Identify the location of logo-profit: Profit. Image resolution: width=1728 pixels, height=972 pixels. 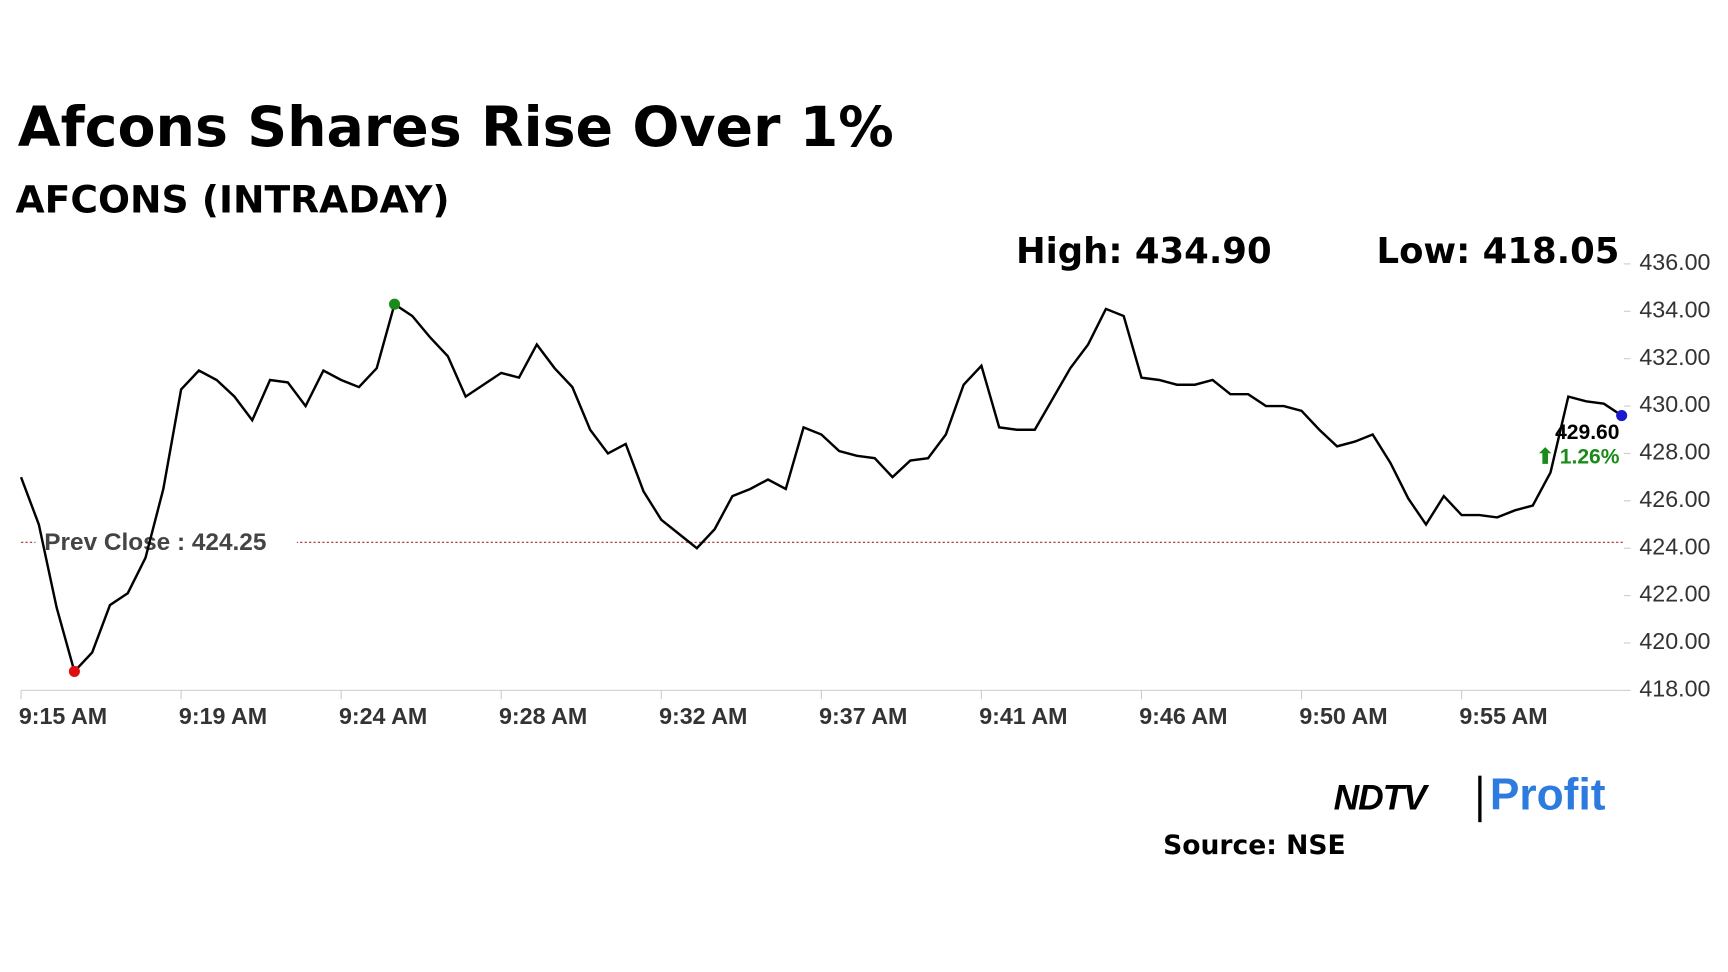
(1548, 795).